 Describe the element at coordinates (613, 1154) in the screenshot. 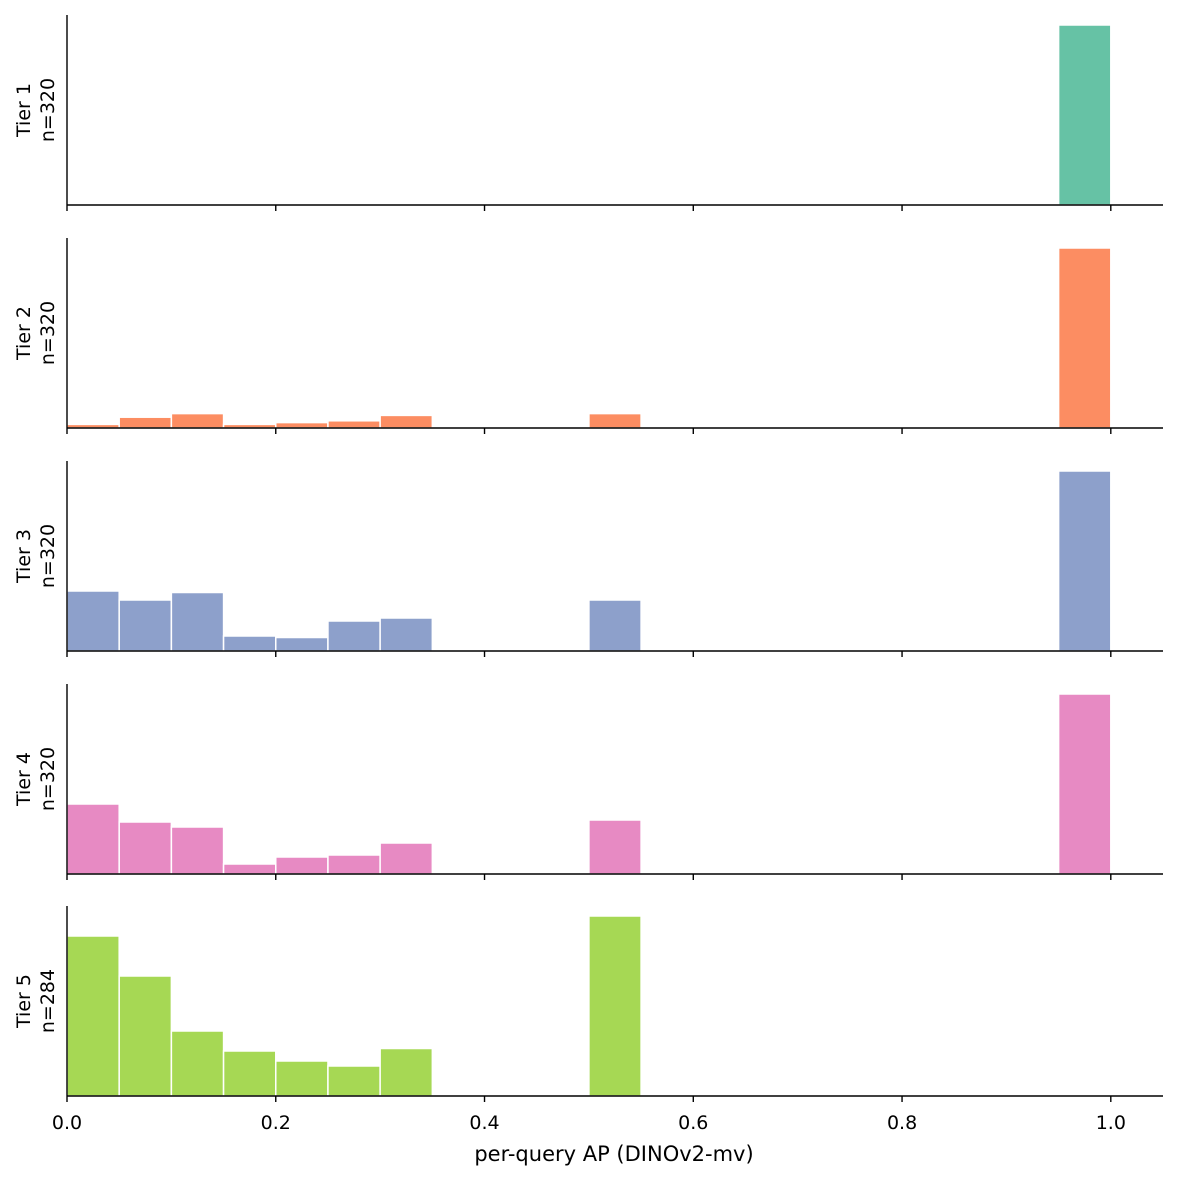

I see `x-axis-label: per-query AP (DINOv2-mv)` at that location.